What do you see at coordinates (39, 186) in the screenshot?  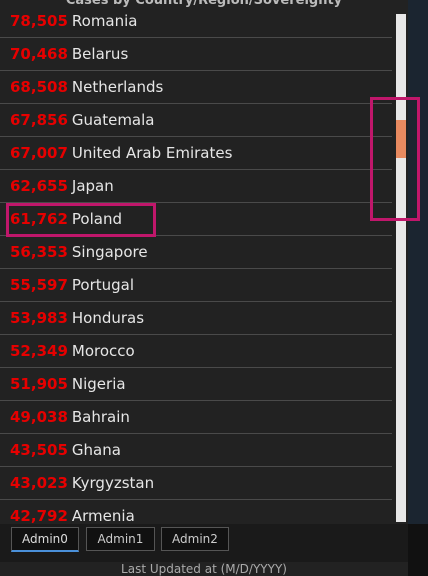 I see `case-count: 62,655` at bounding box center [39, 186].